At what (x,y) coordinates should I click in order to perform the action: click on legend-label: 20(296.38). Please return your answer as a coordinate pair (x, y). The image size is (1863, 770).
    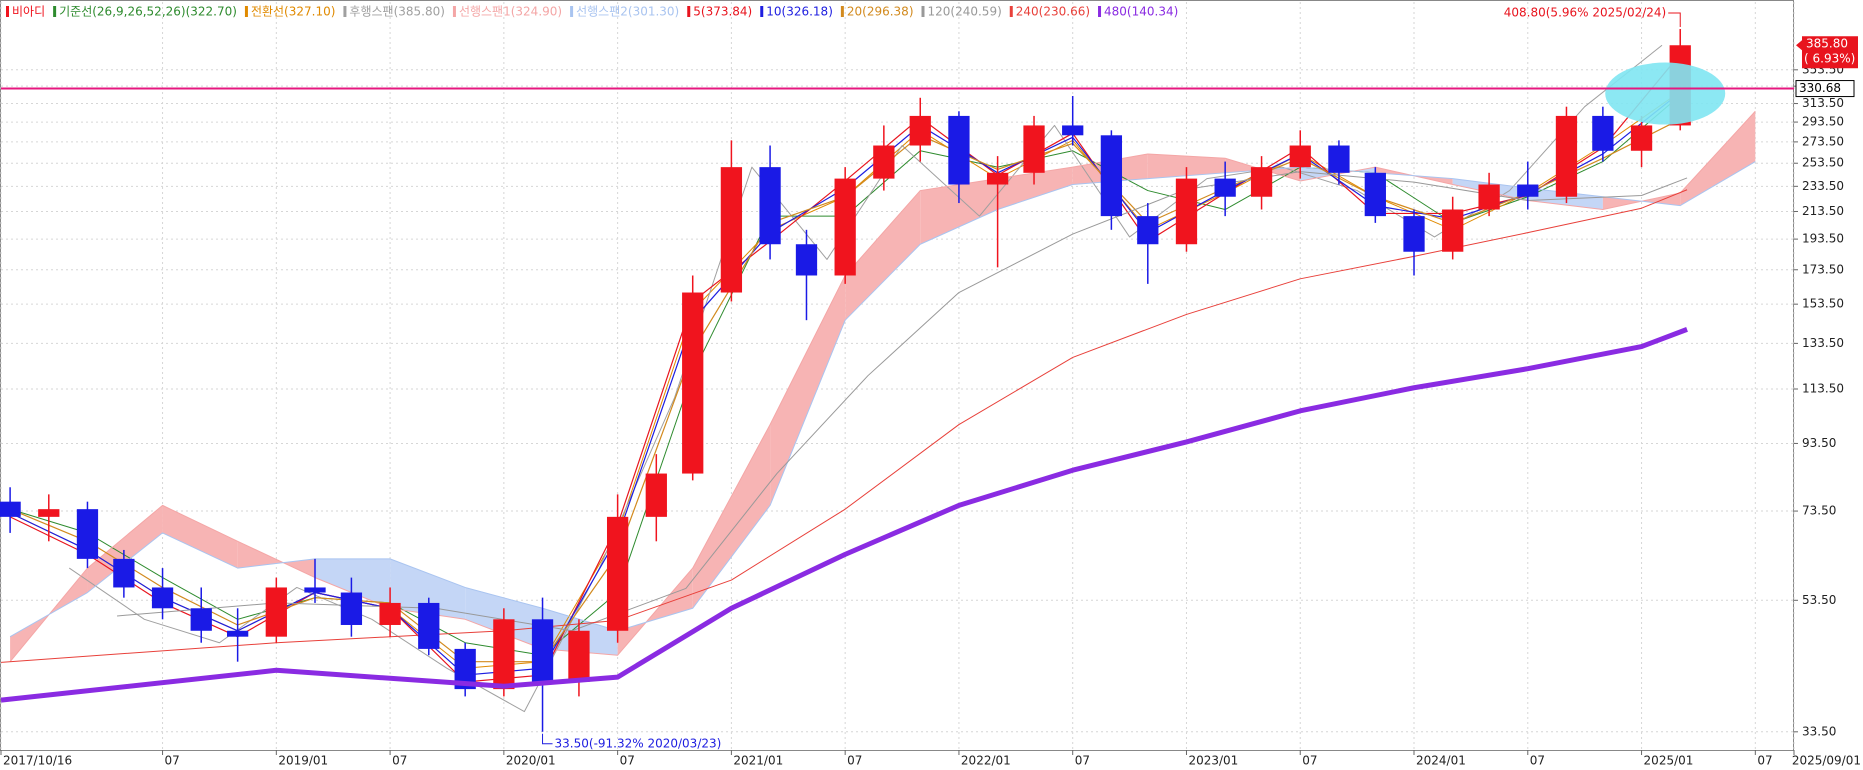
    Looking at the image, I should click on (880, 12).